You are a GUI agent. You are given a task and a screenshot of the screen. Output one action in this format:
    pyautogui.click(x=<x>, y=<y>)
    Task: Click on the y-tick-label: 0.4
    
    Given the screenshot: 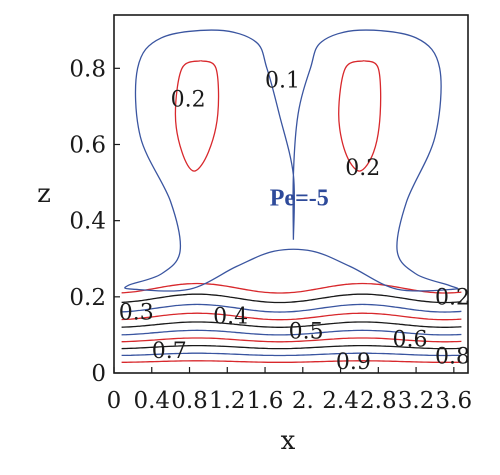 What is the action you would take?
    pyautogui.click(x=87, y=222)
    